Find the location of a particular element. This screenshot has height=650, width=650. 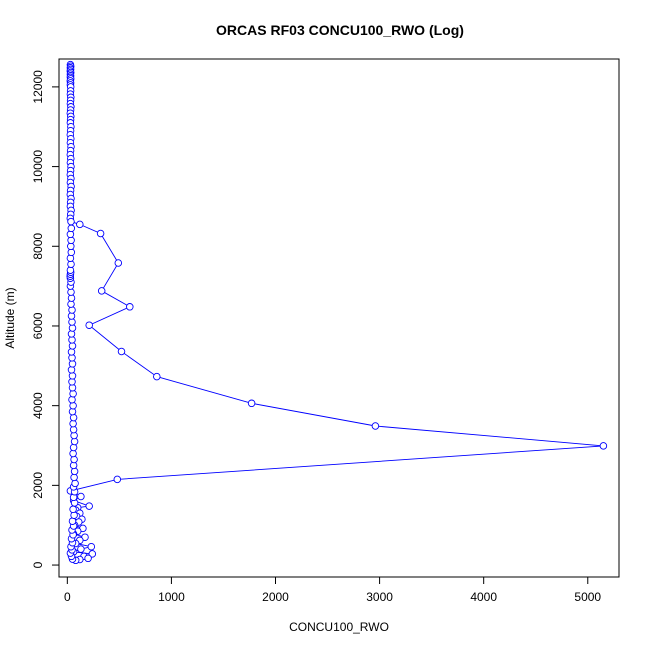

y-tick-label: 4000 is located at coordinates (38, 405).